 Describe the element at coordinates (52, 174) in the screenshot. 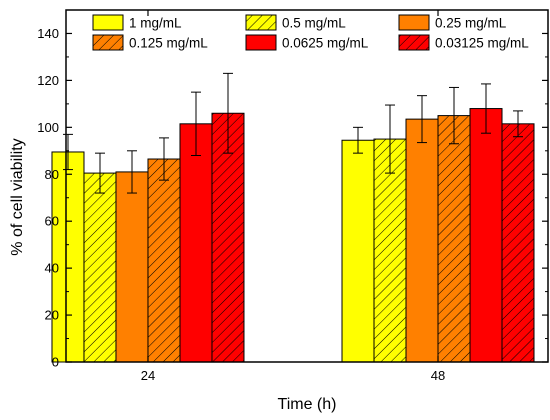

I see `y-tick-label: 80` at that location.